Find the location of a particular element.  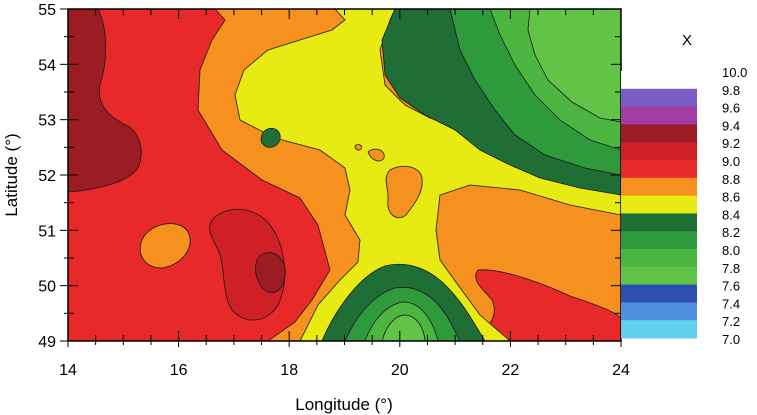

legend-level-label: 7.0 is located at coordinates (731, 339).